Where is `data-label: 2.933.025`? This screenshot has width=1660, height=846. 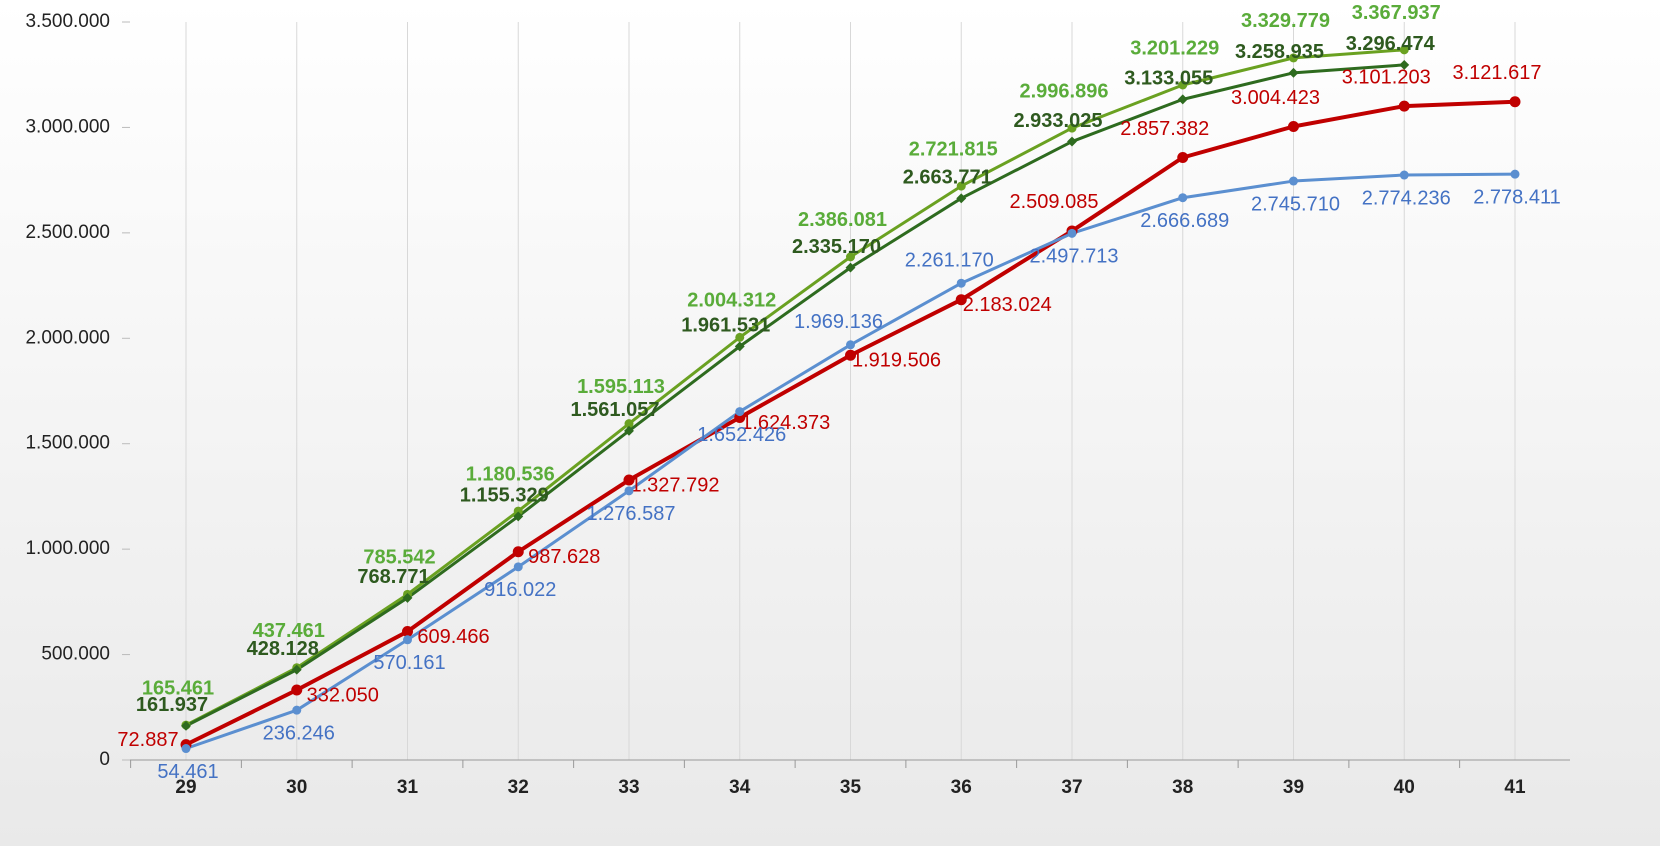 data-label: 2.933.025 is located at coordinates (1058, 121).